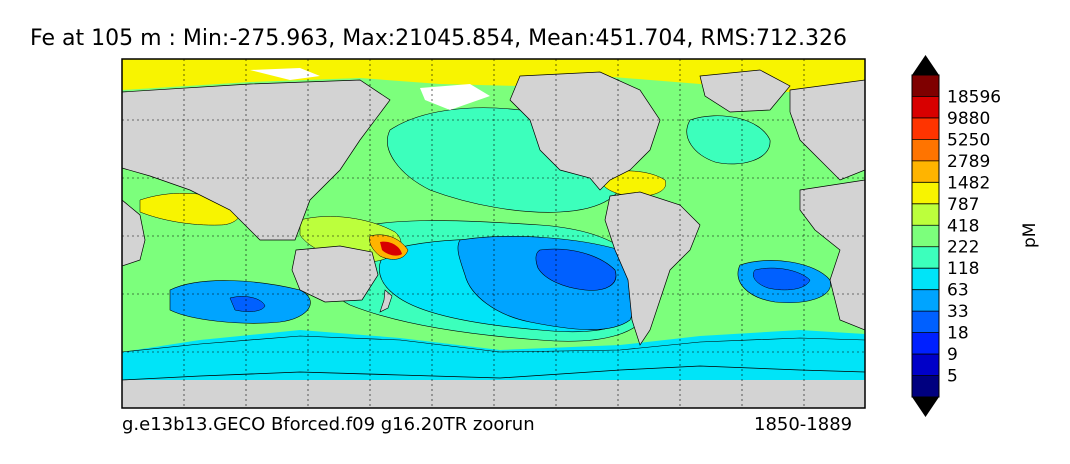  Describe the element at coordinates (493, 75) in the screenshot. I see `arctic-high-fe` at that location.